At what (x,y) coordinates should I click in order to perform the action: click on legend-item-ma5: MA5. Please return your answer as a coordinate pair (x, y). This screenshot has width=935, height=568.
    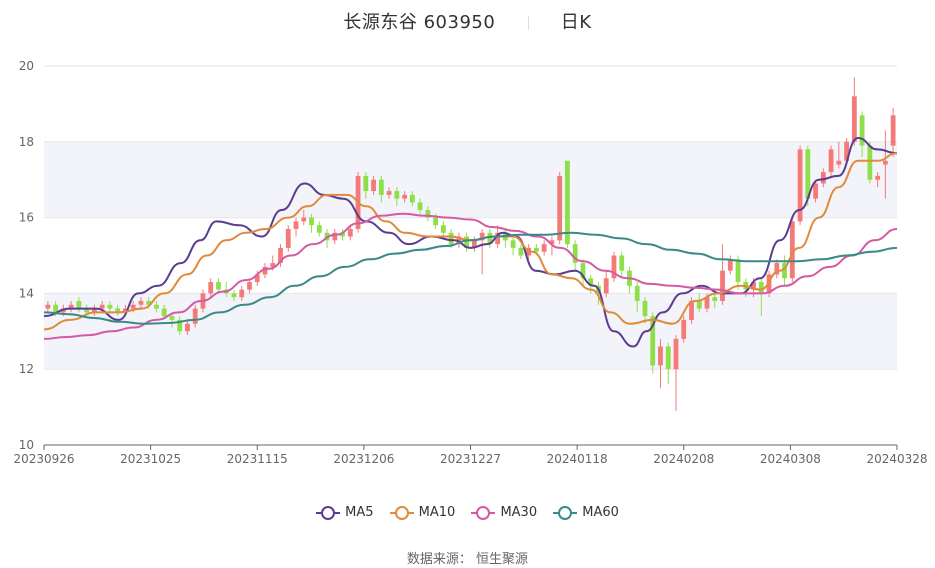
    Looking at the image, I should click on (345, 512).